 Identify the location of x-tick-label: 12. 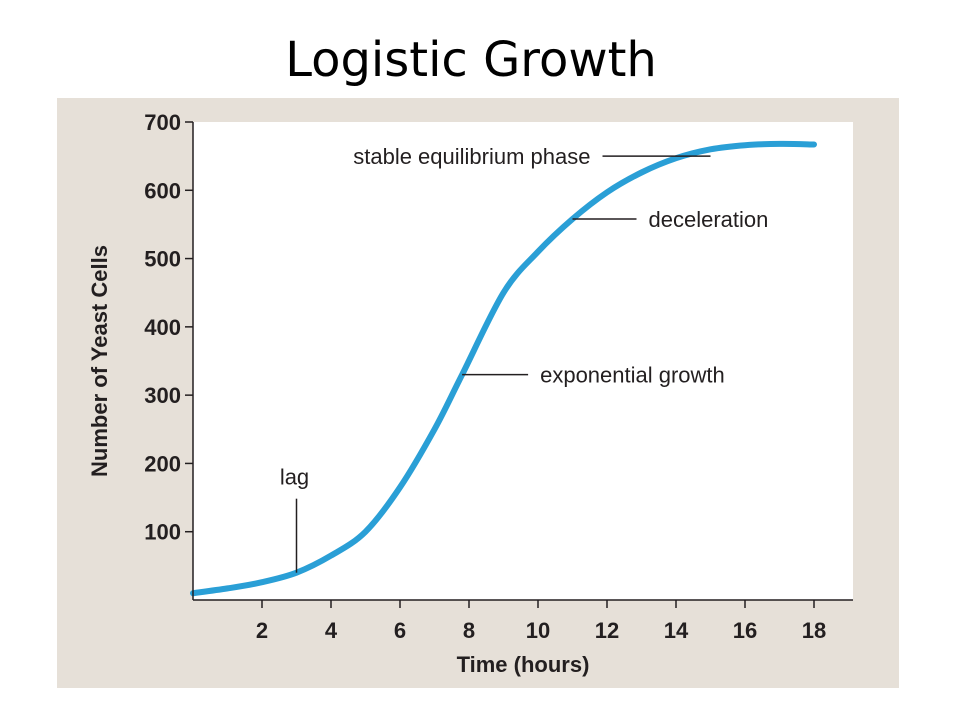
(607, 630).